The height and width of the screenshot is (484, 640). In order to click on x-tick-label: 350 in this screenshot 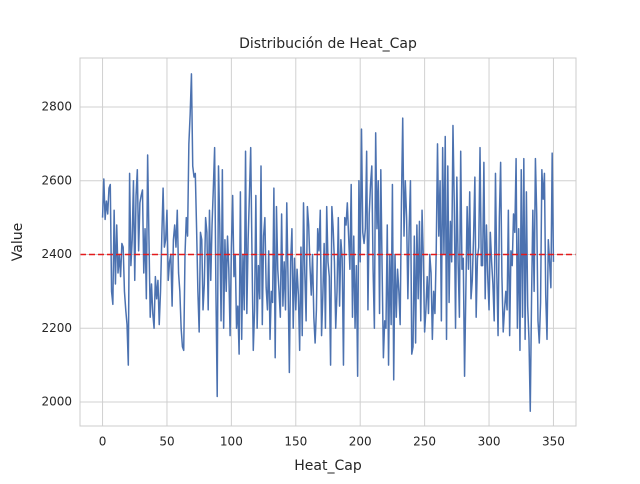, I will do `click(553, 442)`.